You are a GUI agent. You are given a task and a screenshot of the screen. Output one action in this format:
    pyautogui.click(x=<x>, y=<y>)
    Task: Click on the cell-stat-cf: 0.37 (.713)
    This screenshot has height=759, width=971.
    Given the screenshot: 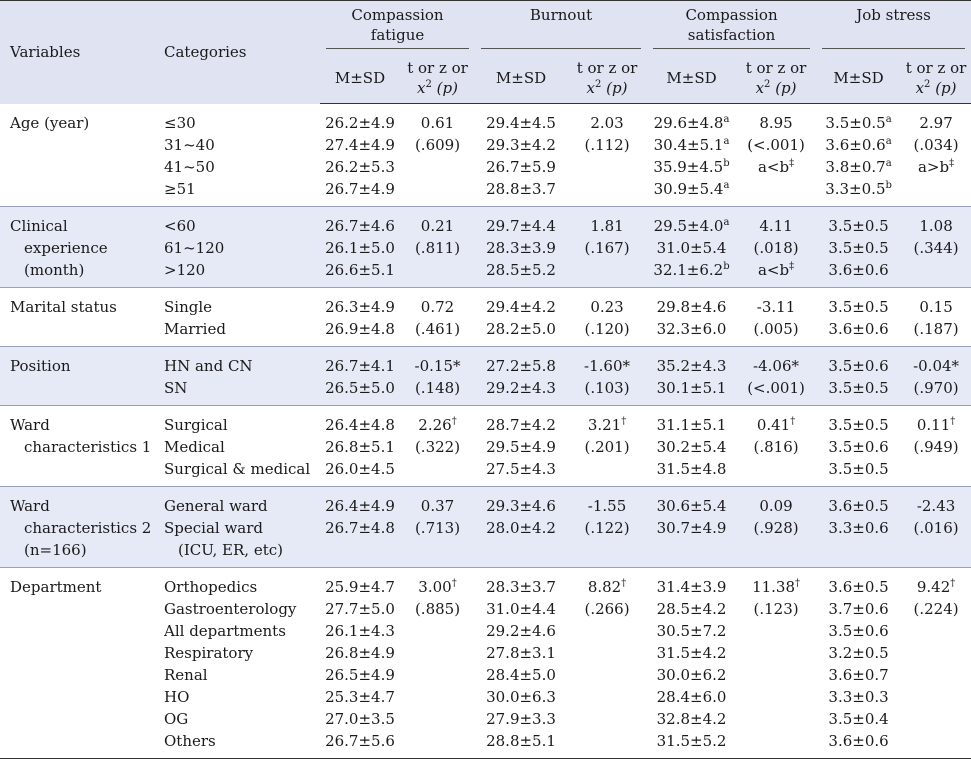 What is the action you would take?
    pyautogui.click(x=438, y=527)
    